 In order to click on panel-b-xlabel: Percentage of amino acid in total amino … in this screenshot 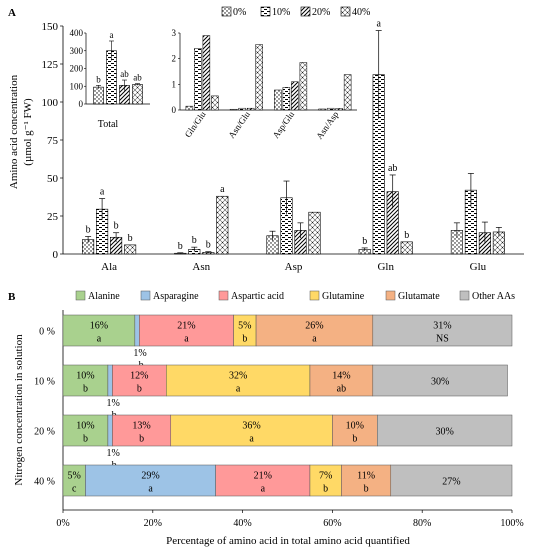, I will do `click(288, 541)`.